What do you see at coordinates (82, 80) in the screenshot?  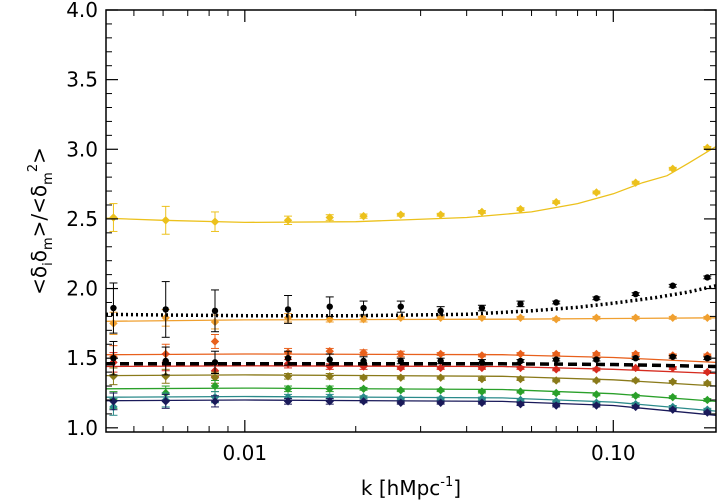 I see `y-tick-label: 3.5` at bounding box center [82, 80].